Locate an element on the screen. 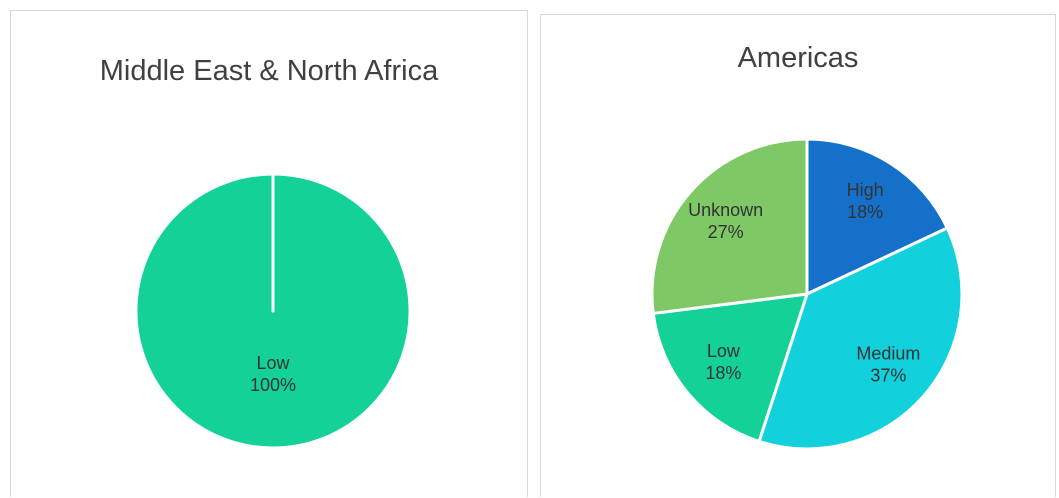 Image resolution: width=1059 pixels, height=498 pixels. value-label: 27% is located at coordinates (726, 232).